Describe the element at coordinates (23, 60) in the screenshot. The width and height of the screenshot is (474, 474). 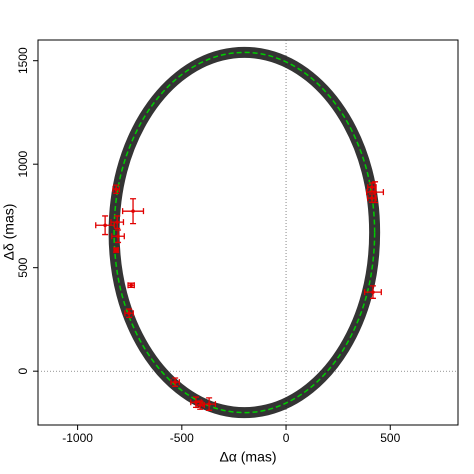
I see `y-tick-label: 1500` at that location.